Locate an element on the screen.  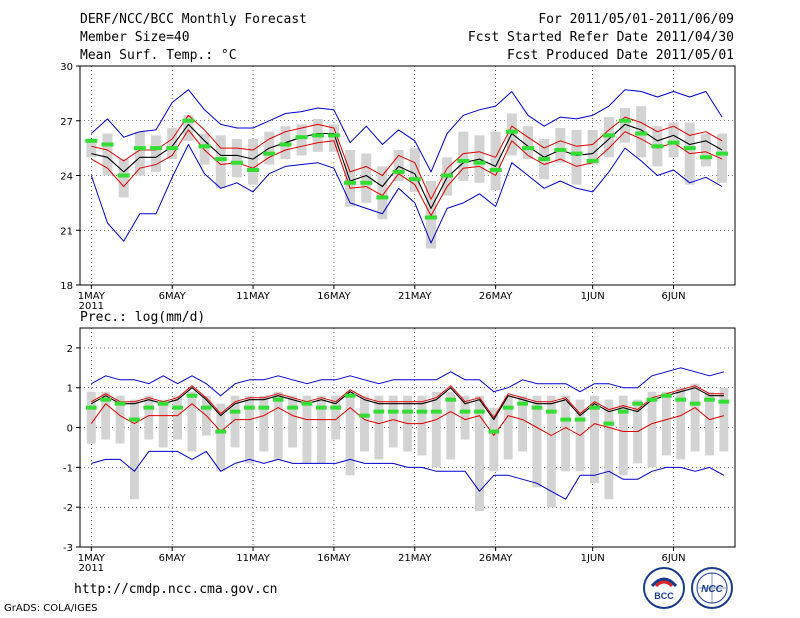
ensemble-min-line is located at coordinates (408, 475).